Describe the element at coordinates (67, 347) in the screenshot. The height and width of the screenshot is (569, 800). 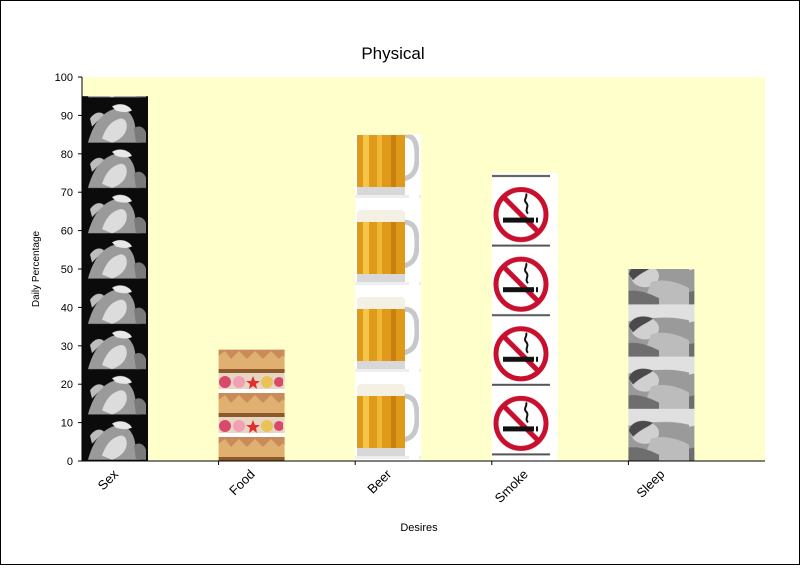
I see `y-tick-label-30: 30` at that location.